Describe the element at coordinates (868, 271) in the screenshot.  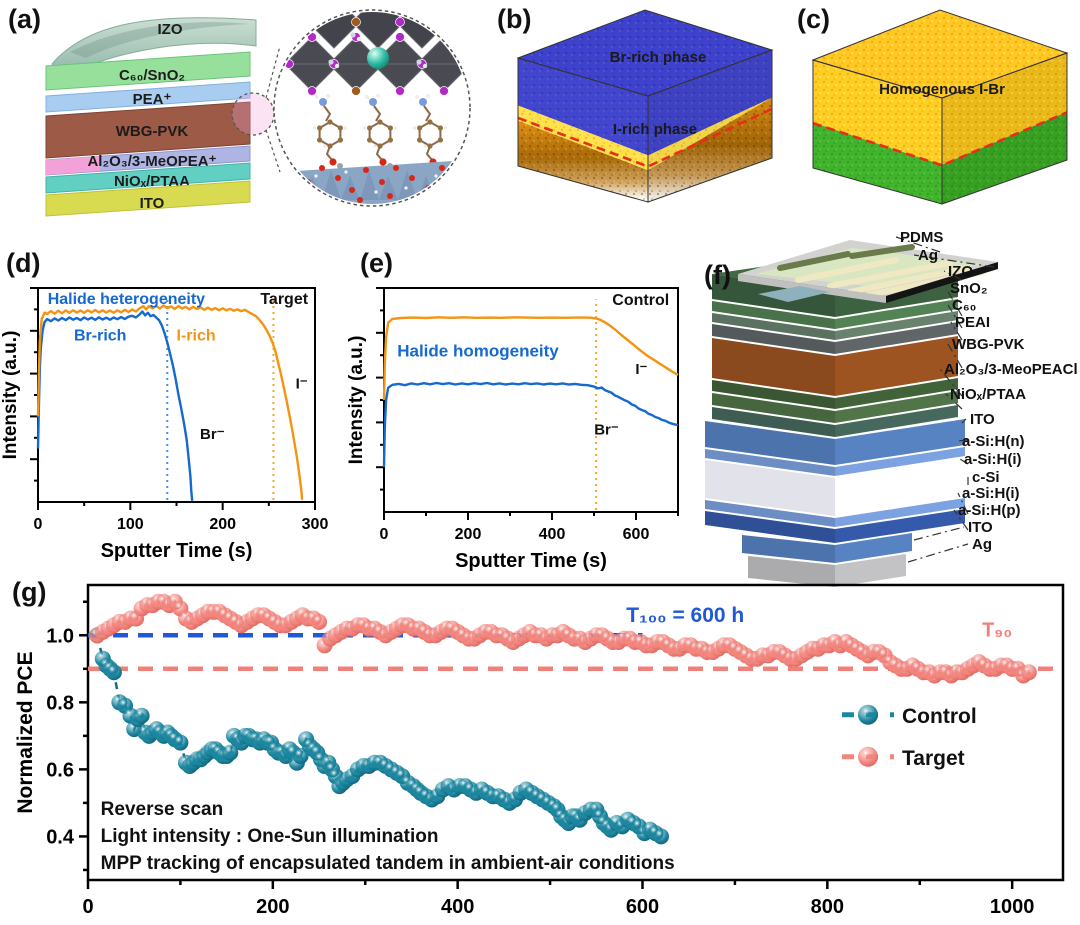
I see `pdms-plate` at that location.